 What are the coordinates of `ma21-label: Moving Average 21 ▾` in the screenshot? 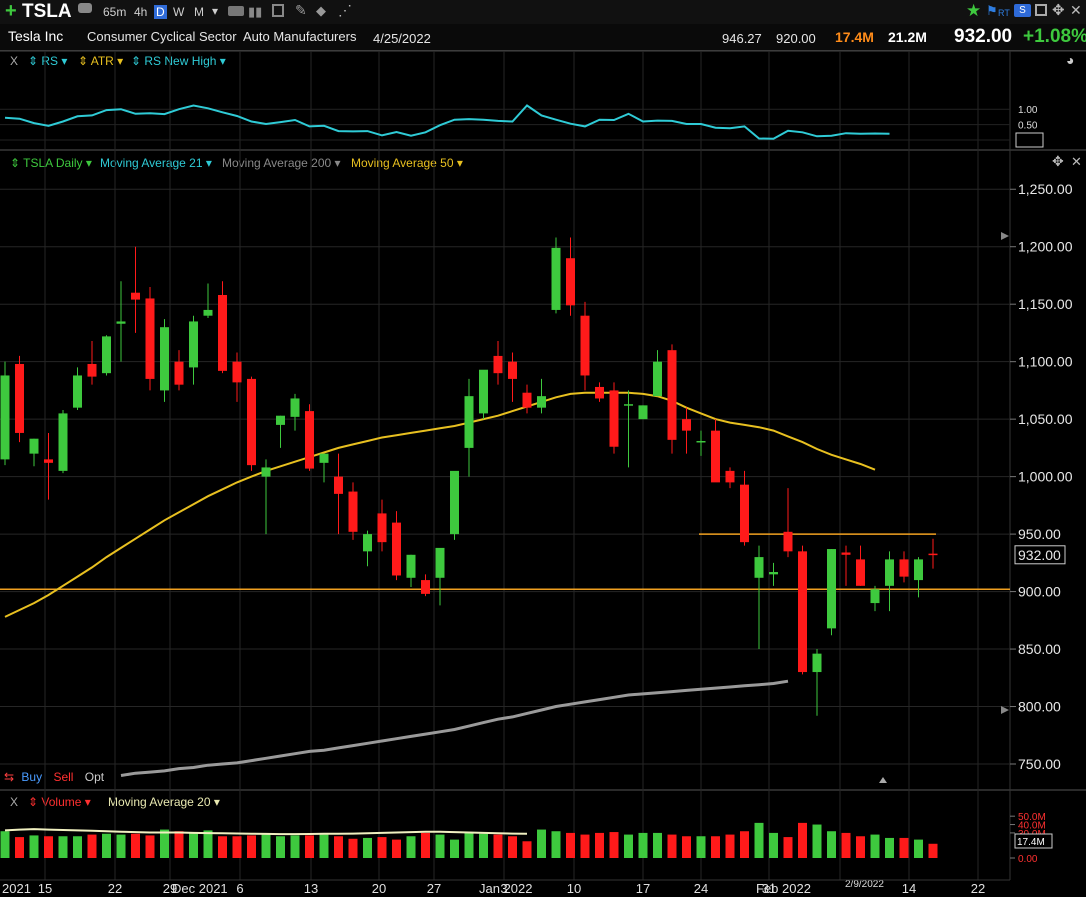 It's located at (156, 163).